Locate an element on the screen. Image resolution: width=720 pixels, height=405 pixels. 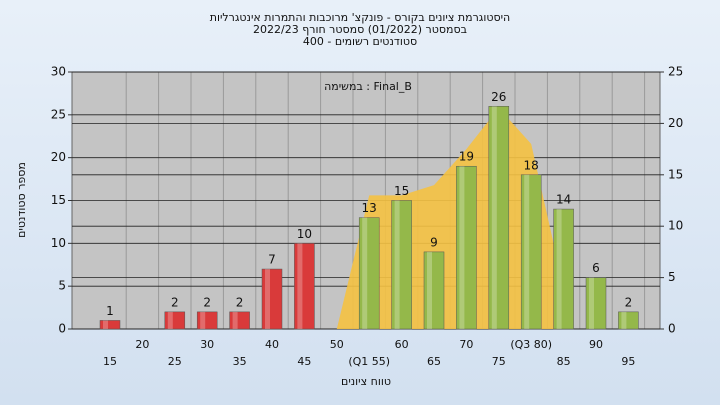
value-label: 10 is located at coordinates (304, 234).